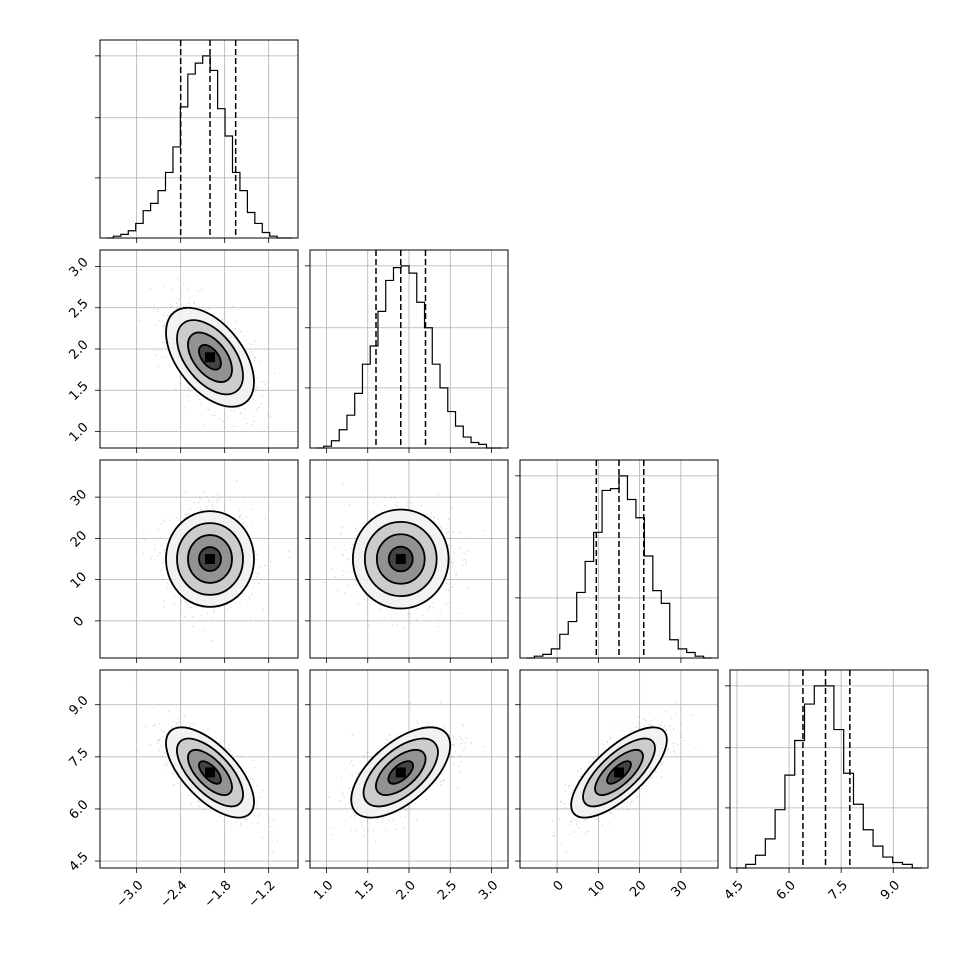  What do you see at coordinates (78, 391) in the screenshot?
I see `y-tick-label-1-1: 1.5` at bounding box center [78, 391].